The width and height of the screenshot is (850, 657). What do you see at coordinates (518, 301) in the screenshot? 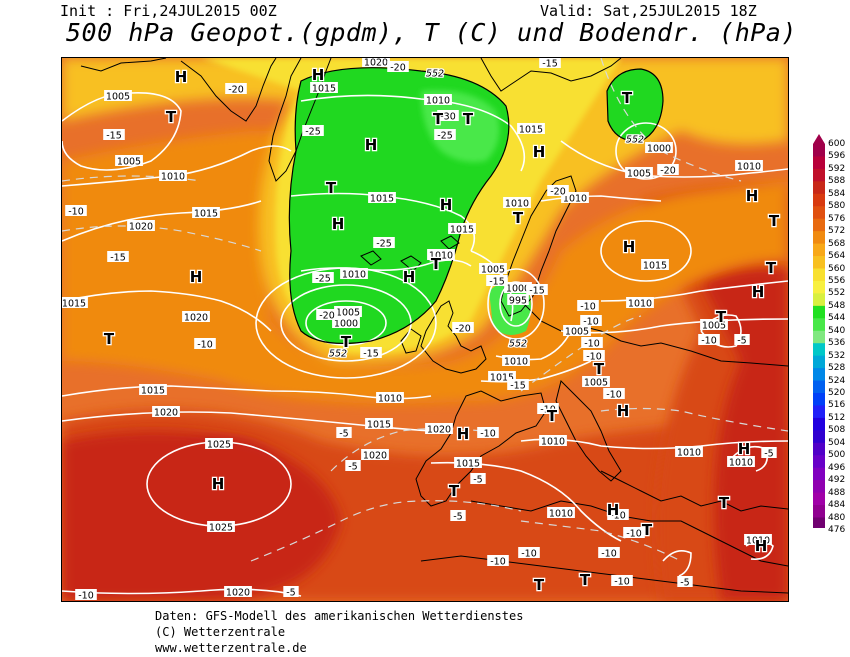
I see `svg-text: 995` at bounding box center [518, 301].